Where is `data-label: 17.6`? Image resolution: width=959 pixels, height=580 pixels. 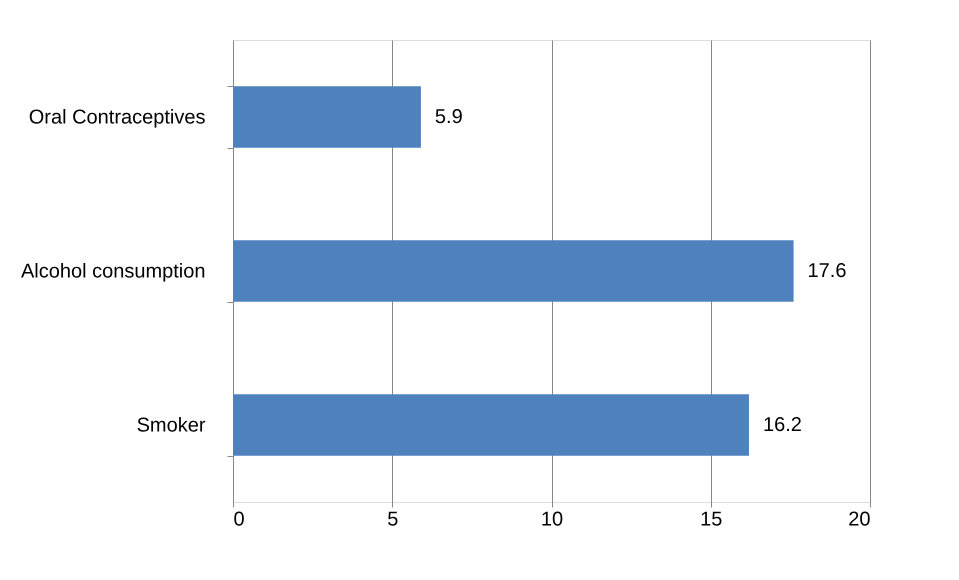
data-label: 17.6 is located at coordinates (827, 271).